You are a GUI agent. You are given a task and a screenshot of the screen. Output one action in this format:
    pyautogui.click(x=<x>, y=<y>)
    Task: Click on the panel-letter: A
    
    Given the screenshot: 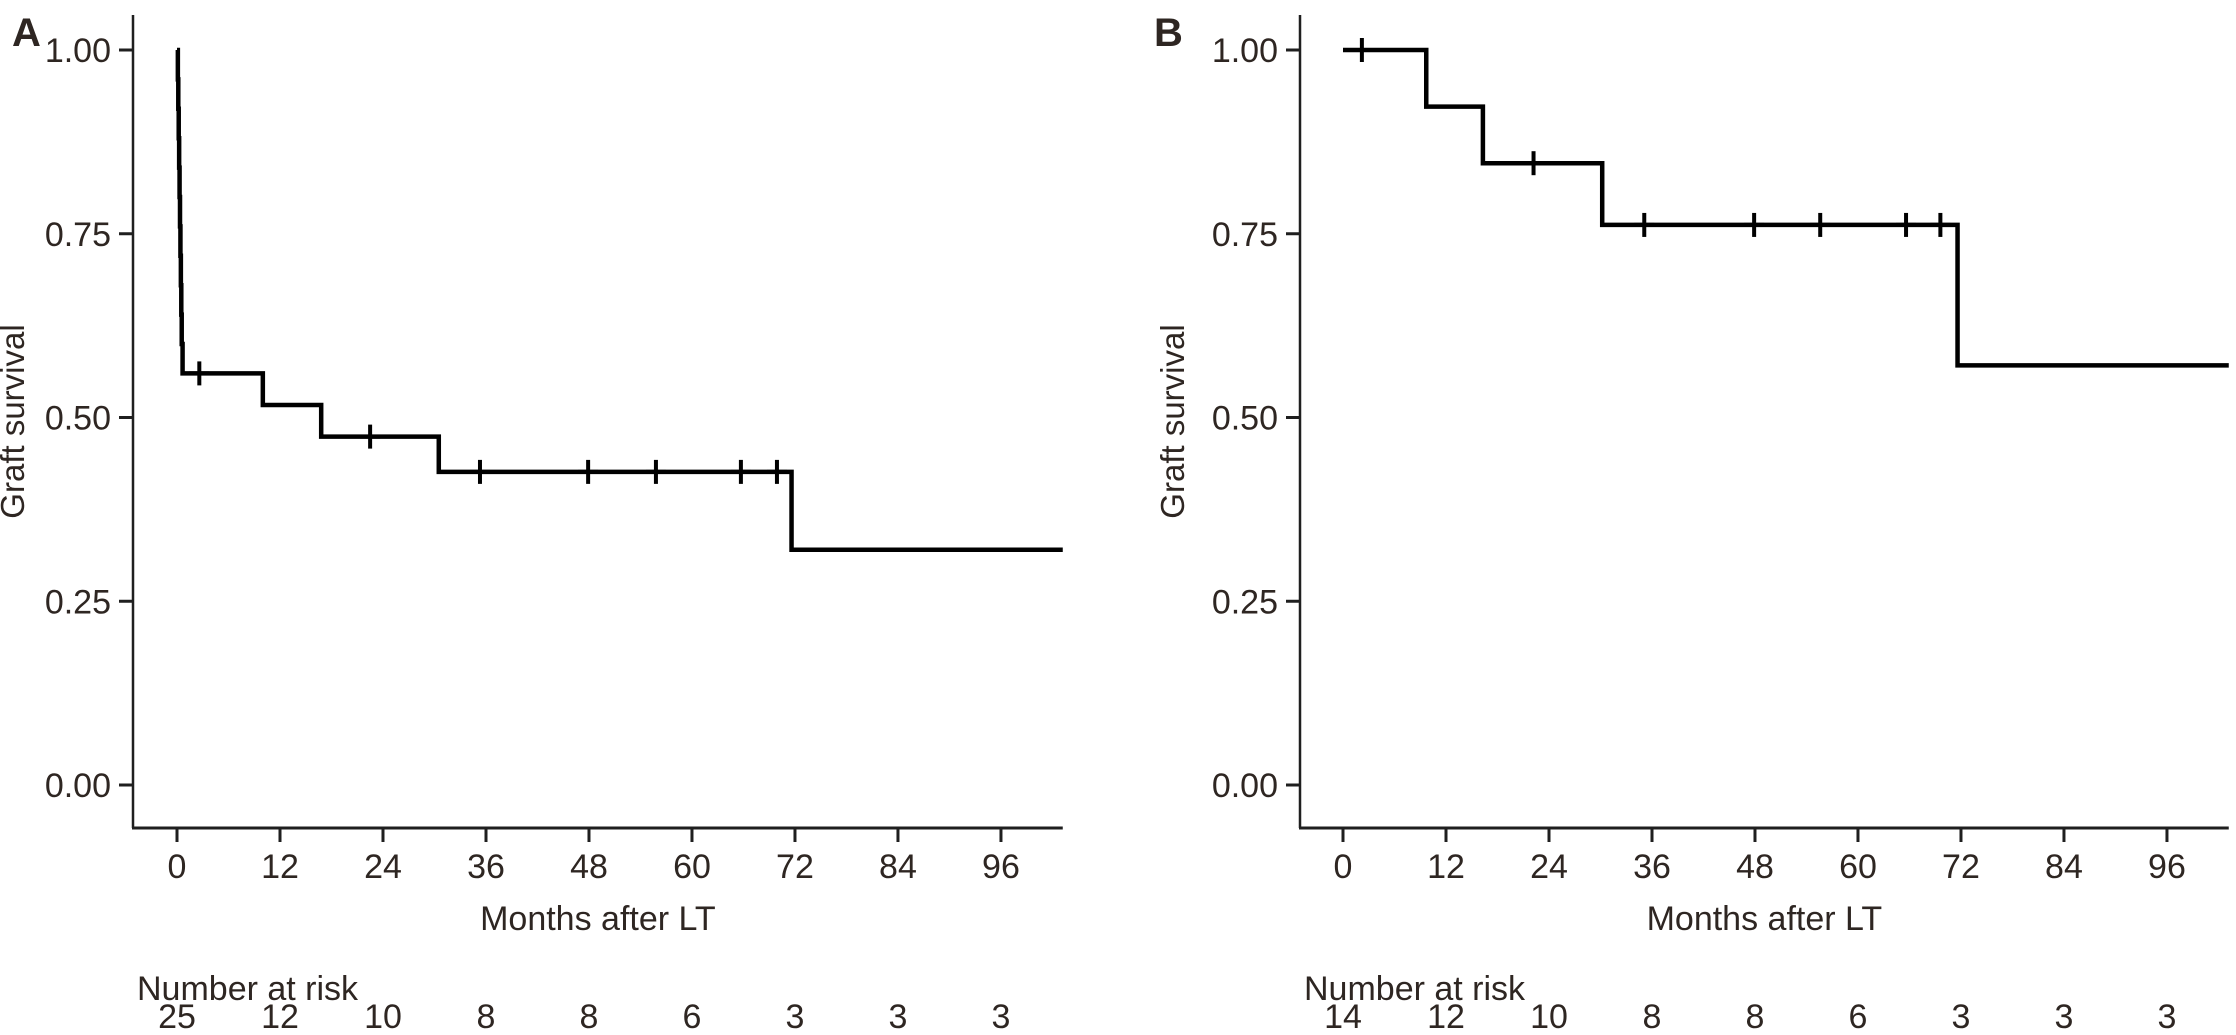 What is the action you would take?
    pyautogui.click(x=26, y=33)
    